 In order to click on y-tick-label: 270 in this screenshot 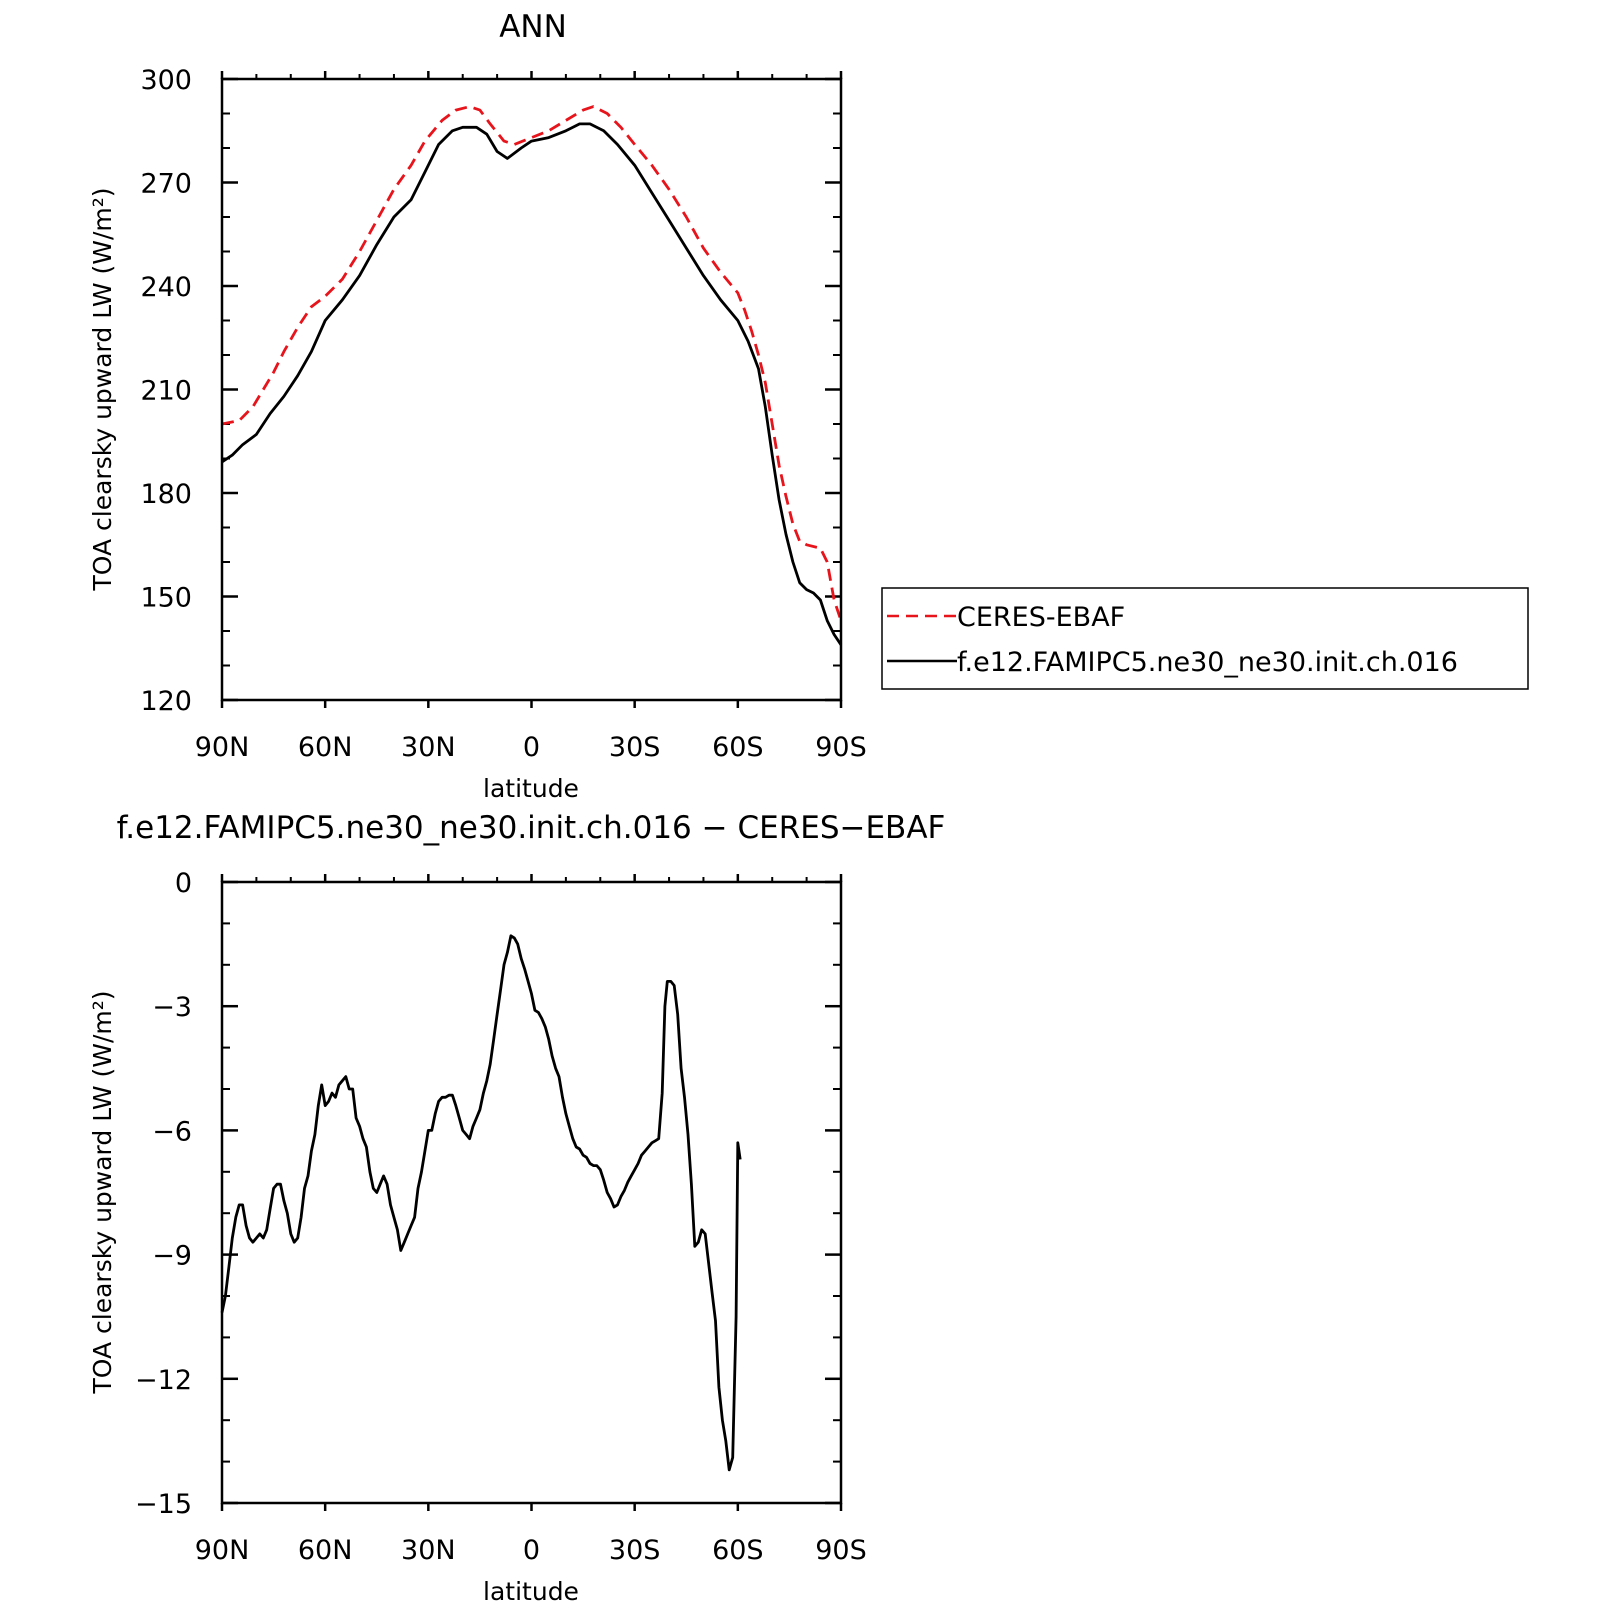, I will do `click(166, 184)`.